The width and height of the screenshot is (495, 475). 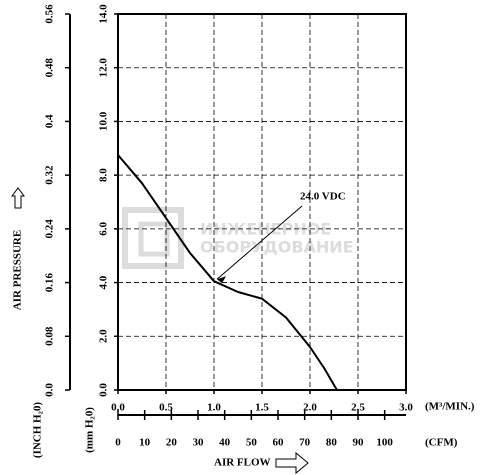 I want to click on x2-tick-label: 40, so click(x=225, y=443).